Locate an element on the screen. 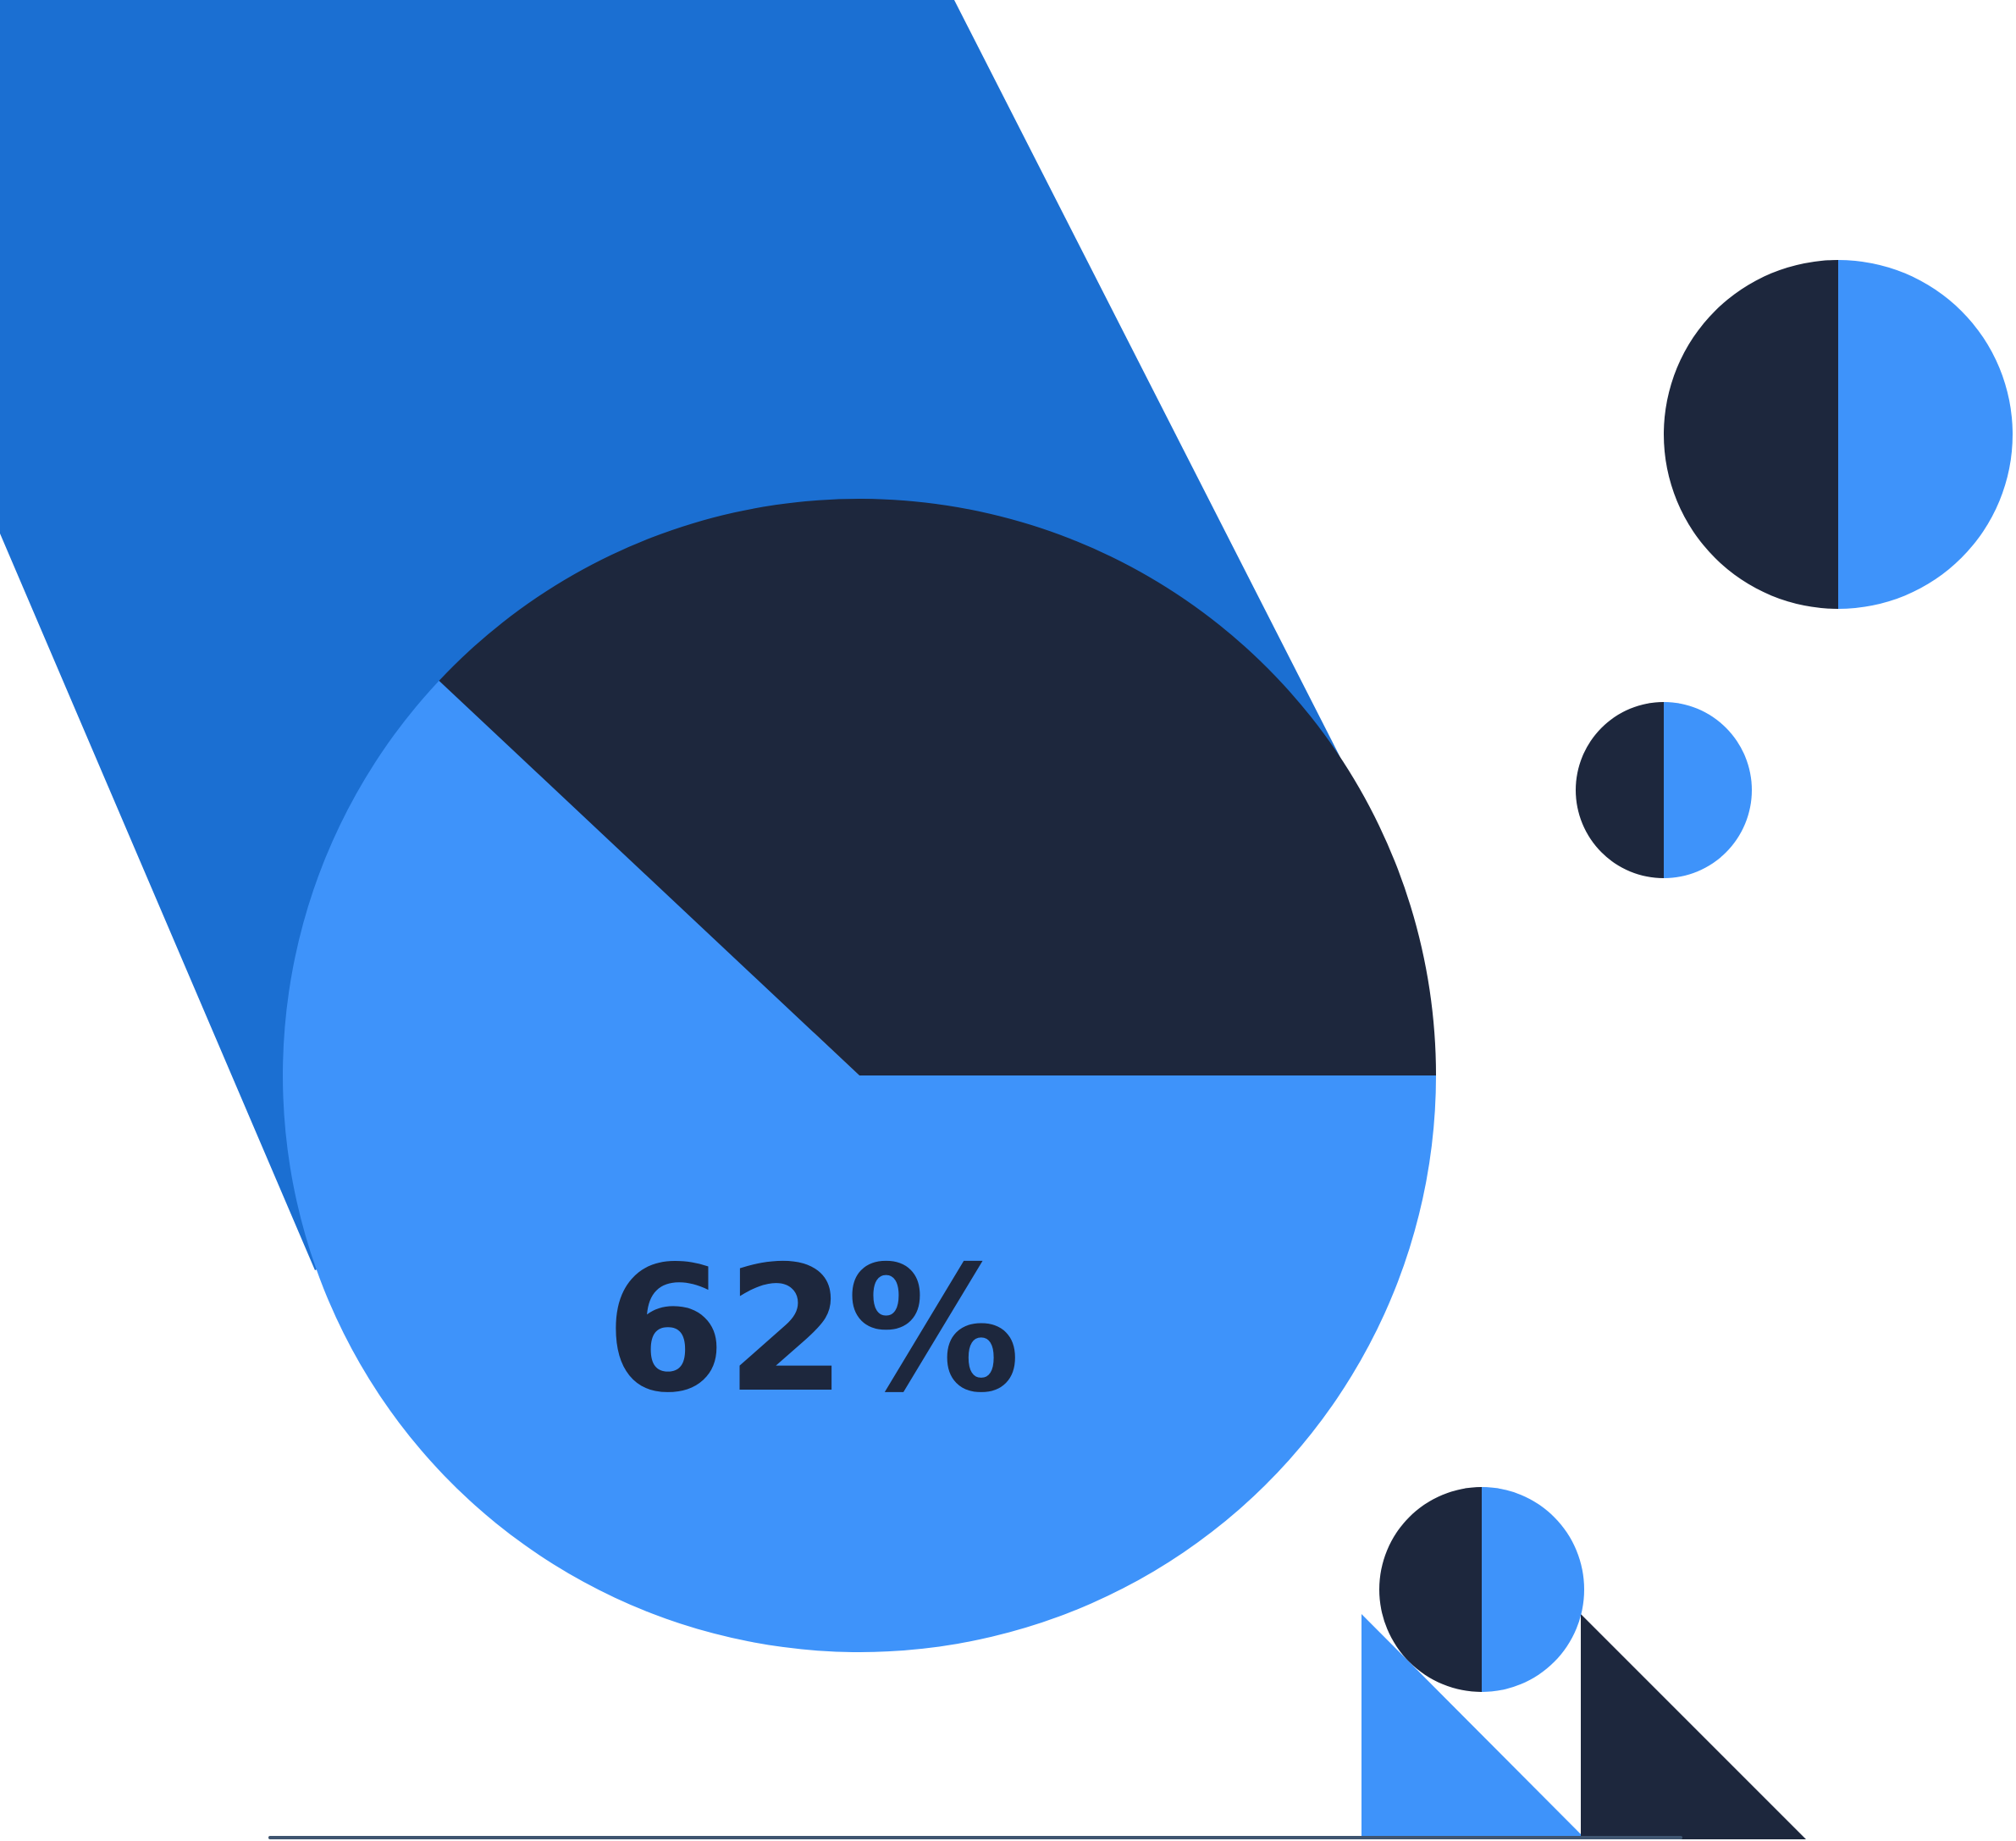 Image resolution: width=2016 pixels, height=1841 pixels. split-circle-large is located at coordinates (1838, 434).